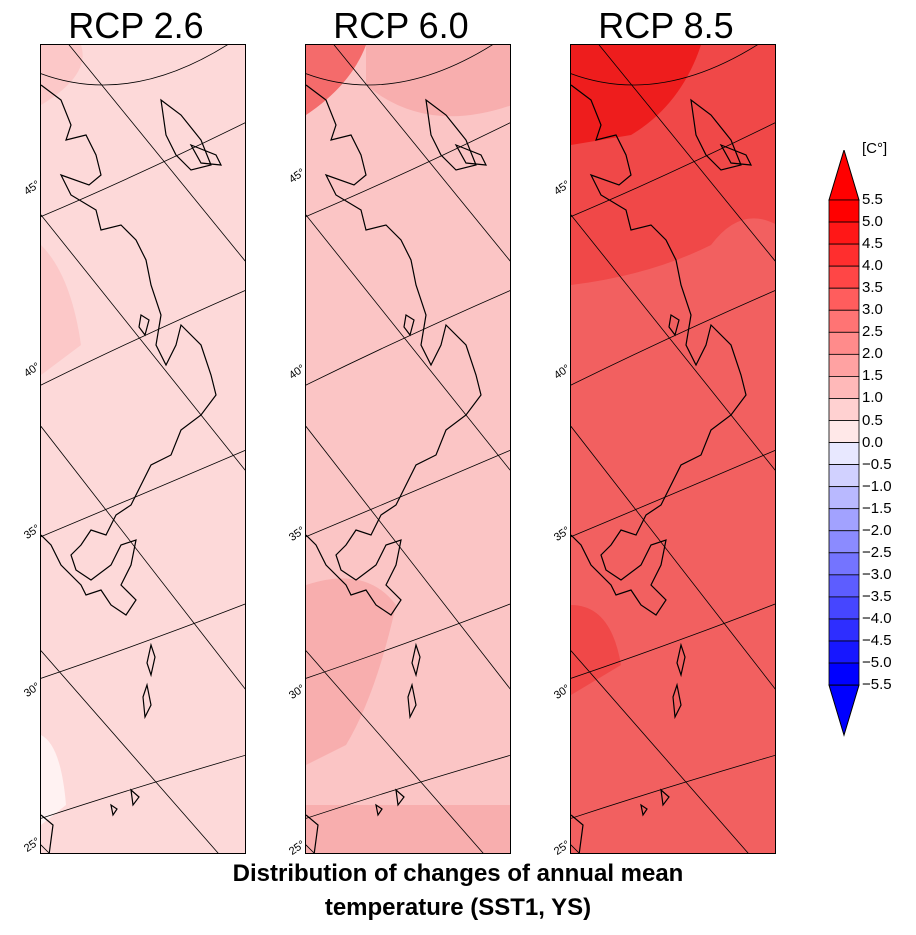 The width and height of the screenshot is (916, 935). I want to click on colorbar-unit: [C°], so click(875, 148).